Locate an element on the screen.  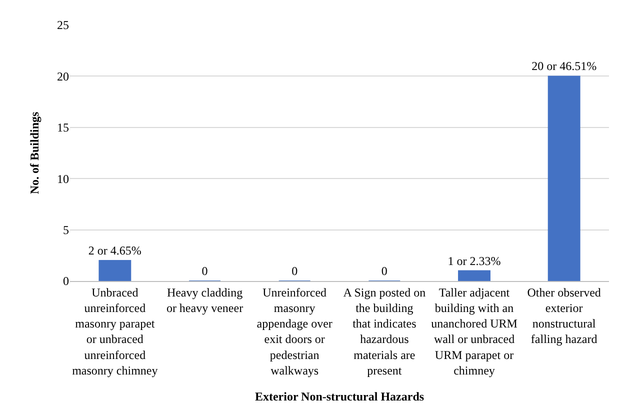
x-tick-label: Heavy cladding or heavy veneer is located at coordinates (205, 300).